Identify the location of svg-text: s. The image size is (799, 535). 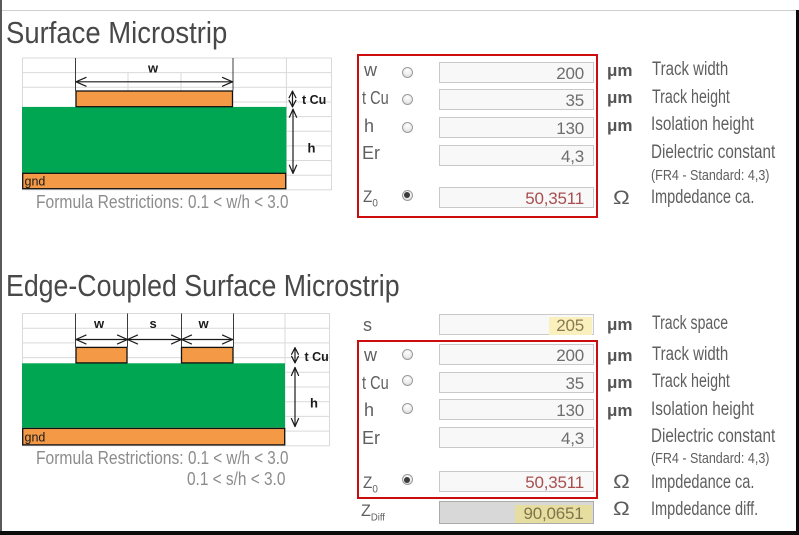
(153, 323).